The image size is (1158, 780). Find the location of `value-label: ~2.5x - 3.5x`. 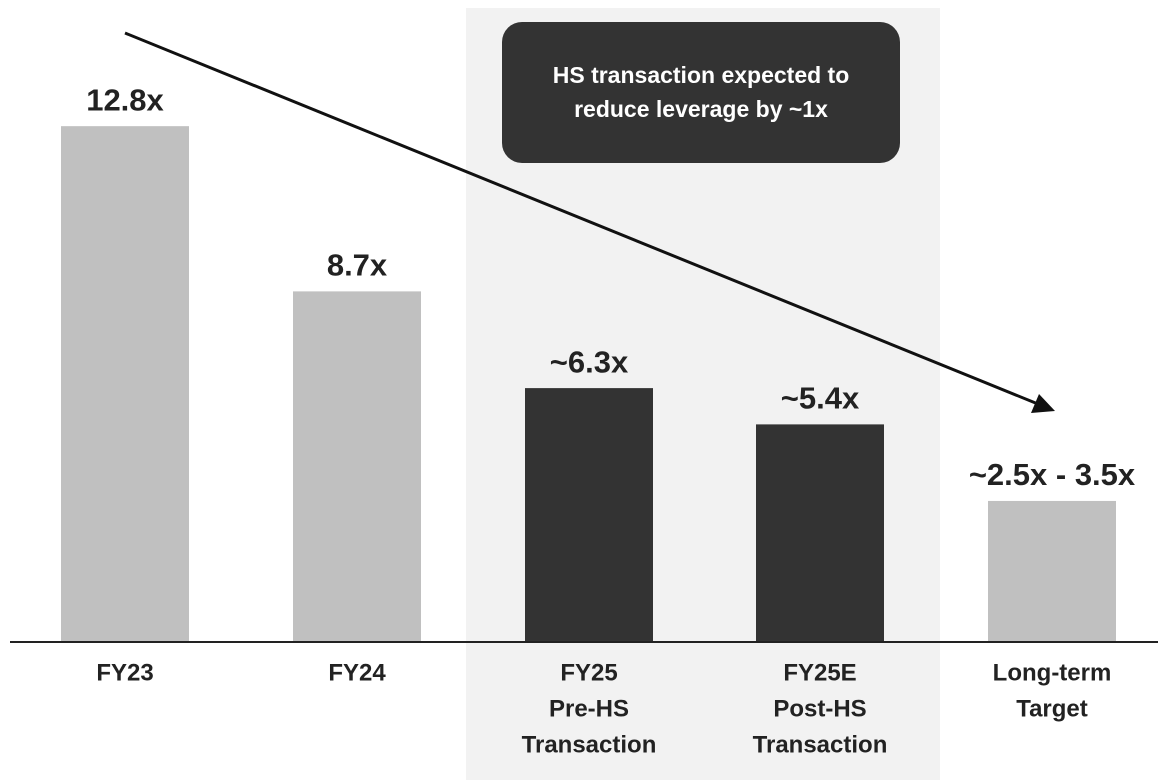

value-label: ~2.5x - 3.5x is located at coordinates (1052, 474).